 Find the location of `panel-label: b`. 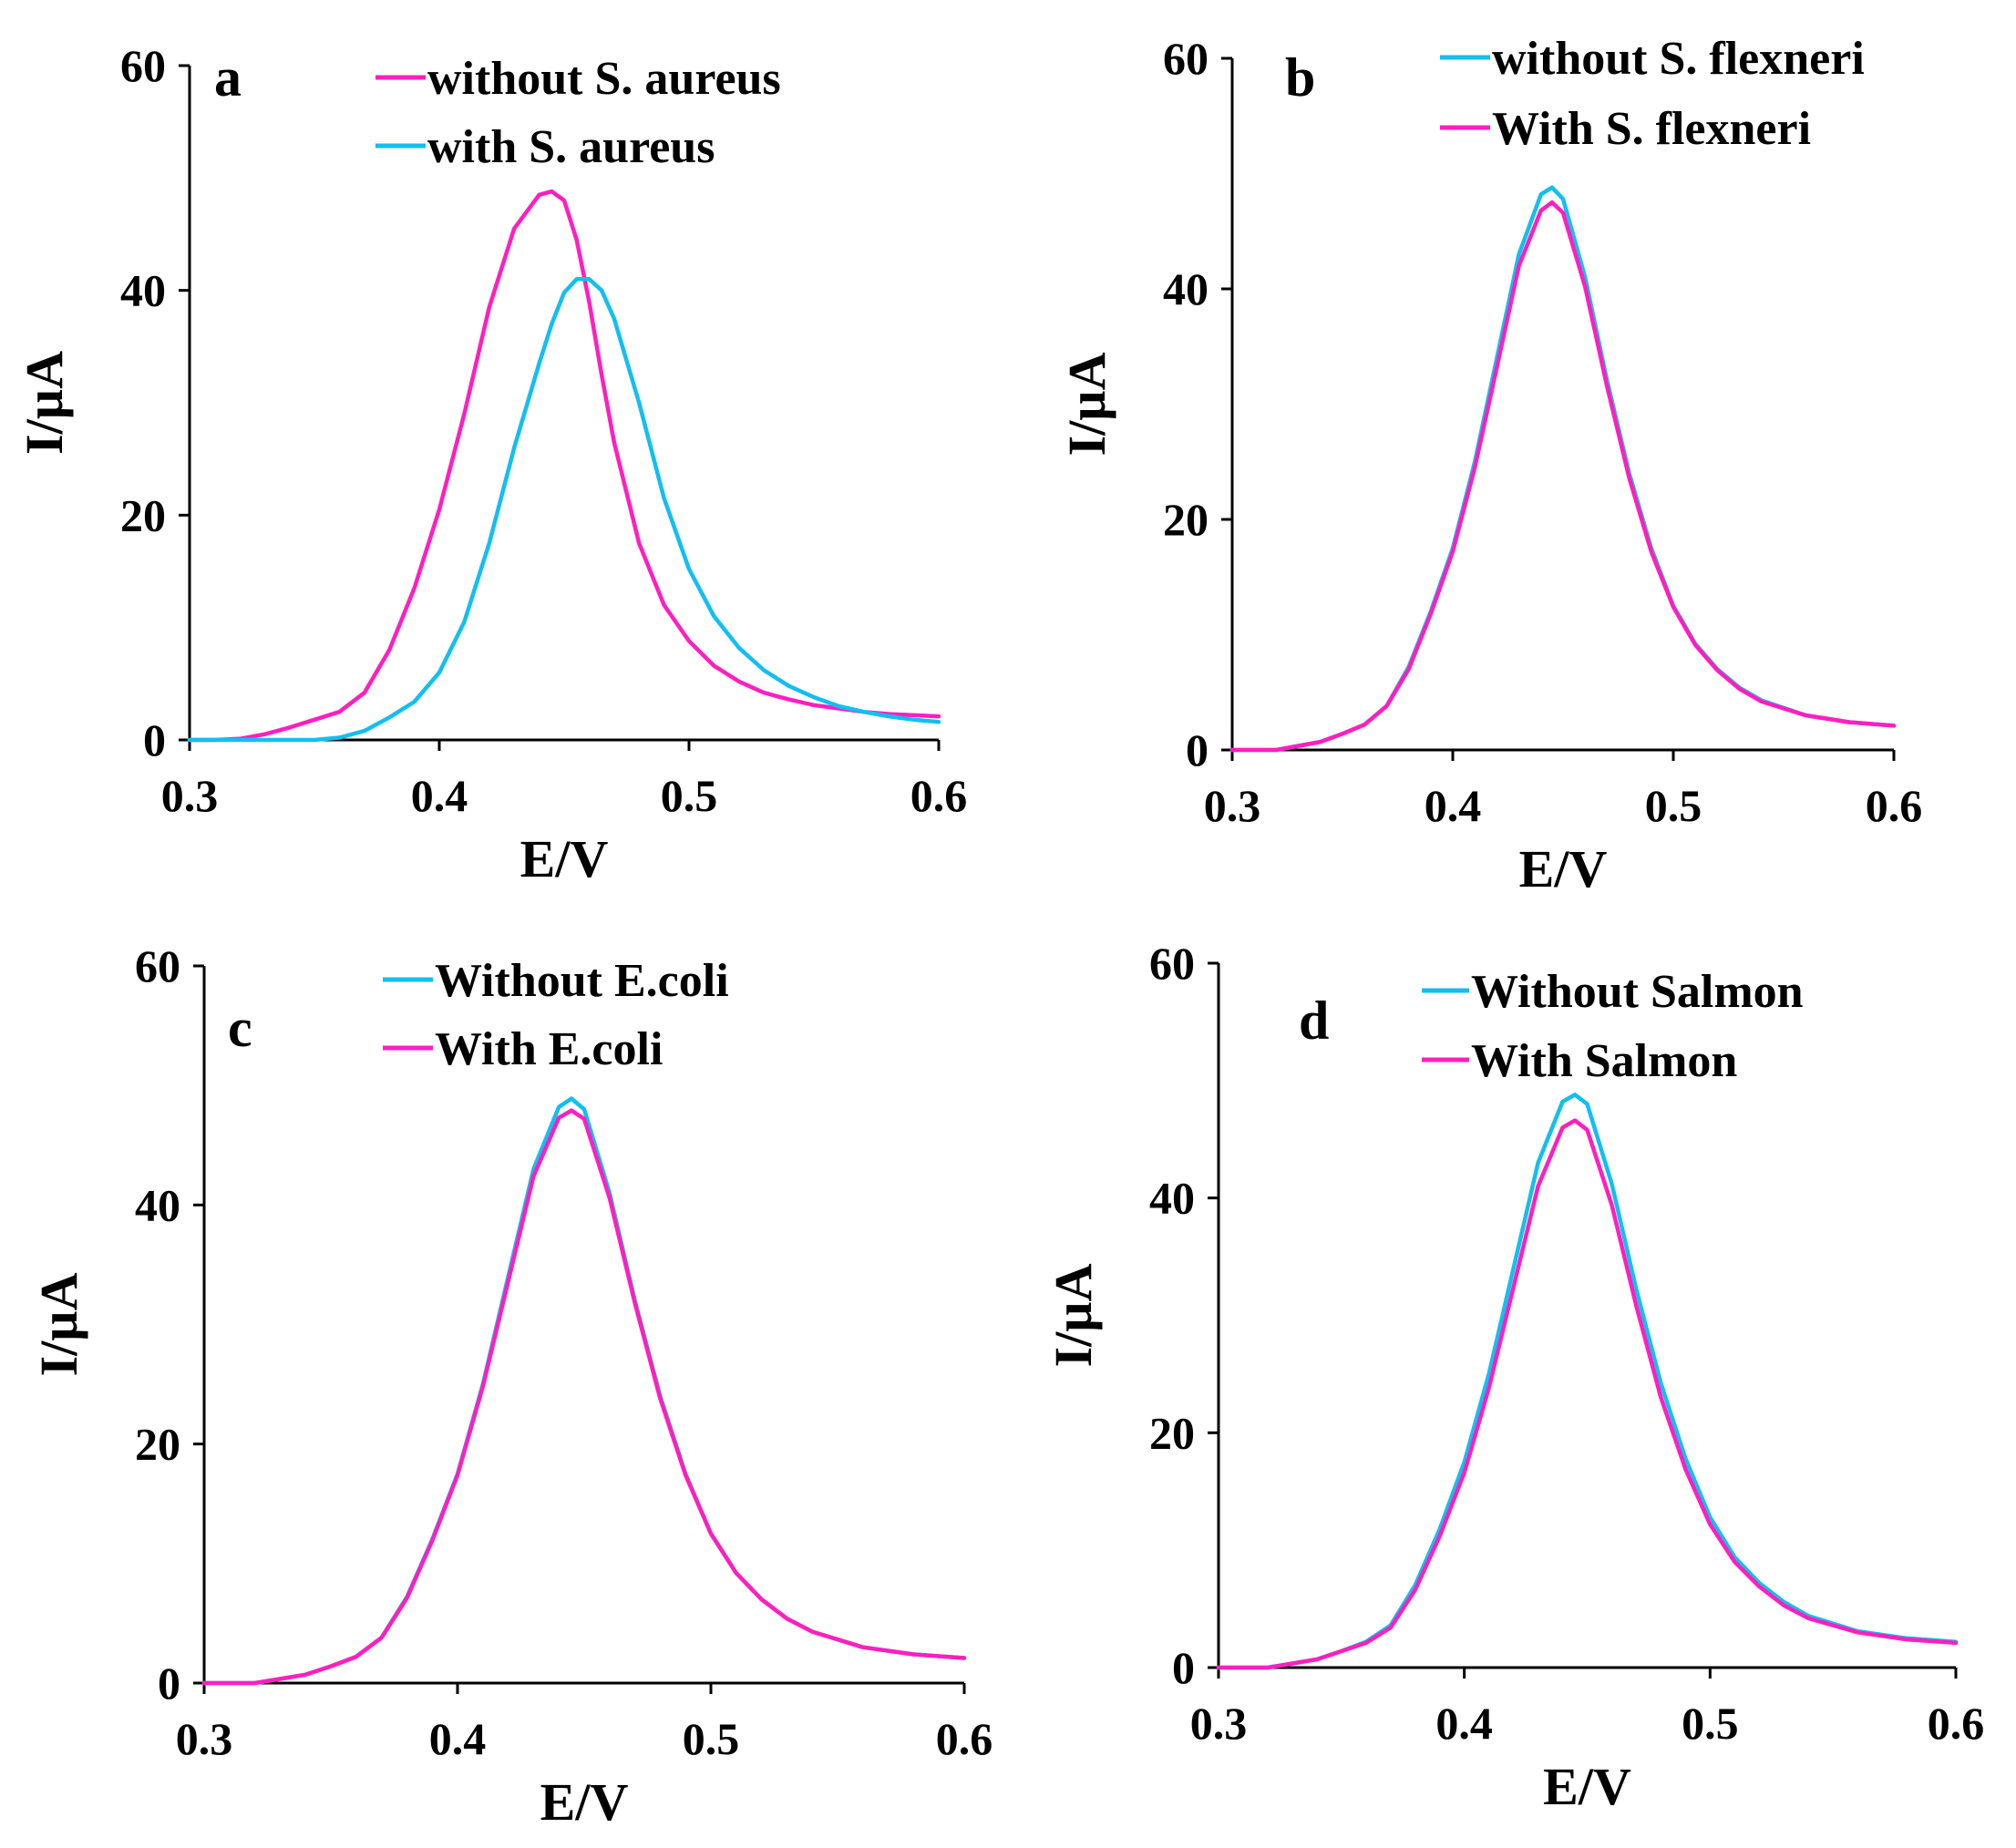

panel-label: b is located at coordinates (1300, 77).